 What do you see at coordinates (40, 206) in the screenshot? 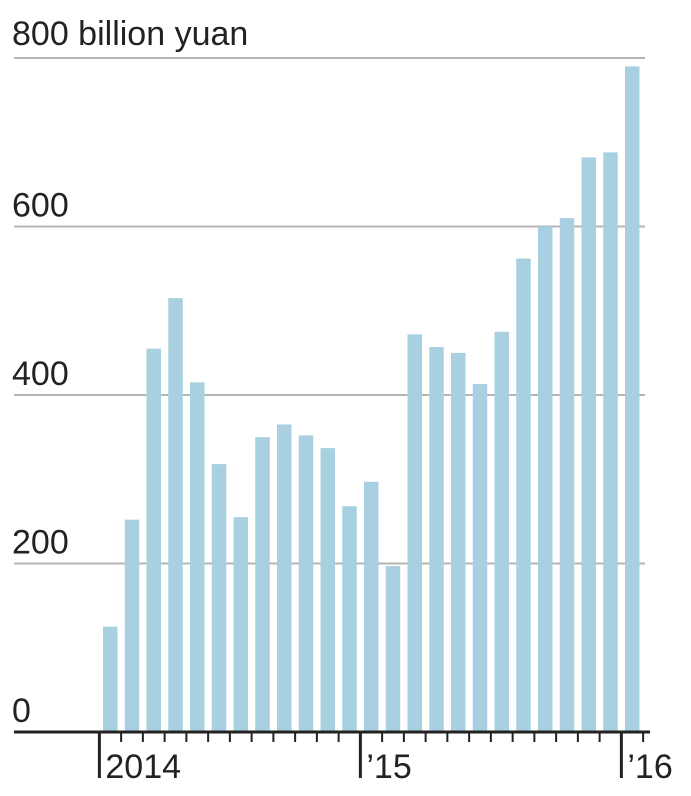
I see `y-tick-label-600: 600` at bounding box center [40, 206].